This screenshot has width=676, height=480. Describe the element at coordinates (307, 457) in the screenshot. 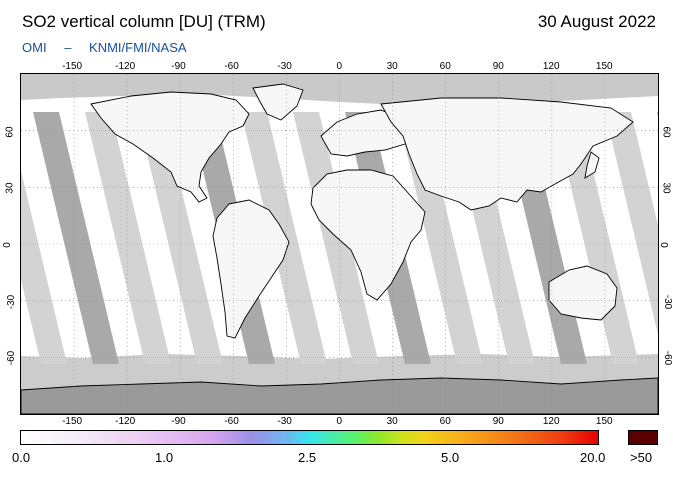

I see `colorbar-label-2: 2.5` at that location.